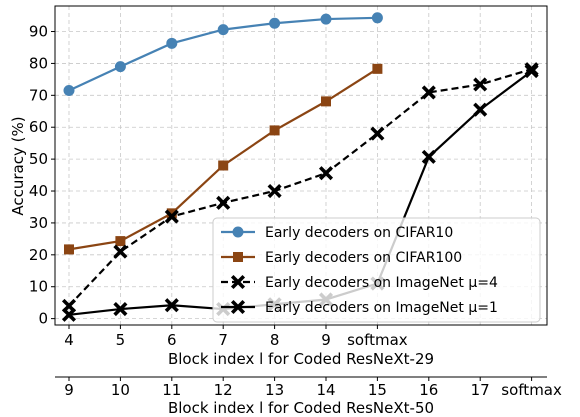 The height and width of the screenshot is (417, 580). What do you see at coordinates (120, 390) in the screenshot?
I see `x-tick-label-resnext50: 10` at bounding box center [120, 390].